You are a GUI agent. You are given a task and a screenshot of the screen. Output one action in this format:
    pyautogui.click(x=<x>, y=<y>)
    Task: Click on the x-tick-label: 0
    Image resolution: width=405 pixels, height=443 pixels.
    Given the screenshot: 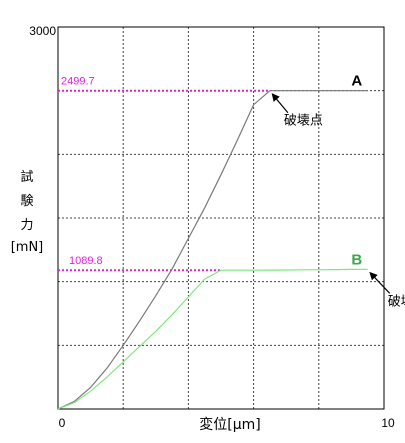 What is the action you would take?
    pyautogui.click(x=62, y=423)
    